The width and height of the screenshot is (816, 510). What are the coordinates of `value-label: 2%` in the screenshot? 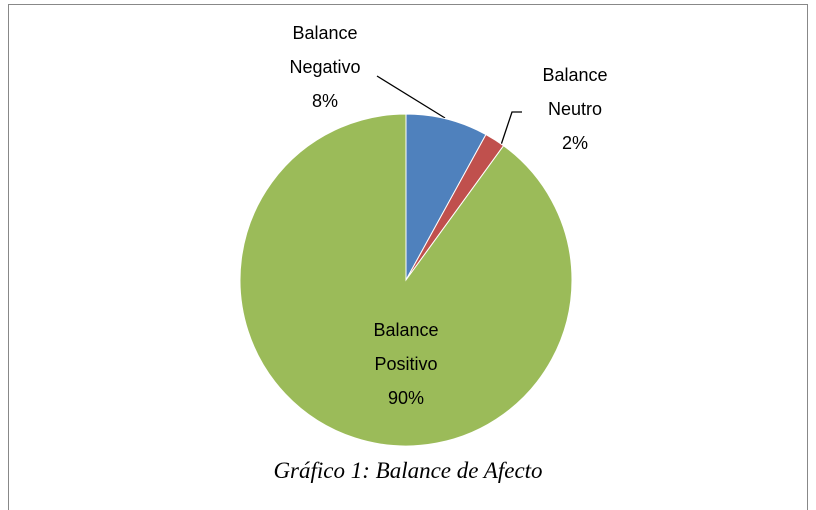 It's located at (574, 143).